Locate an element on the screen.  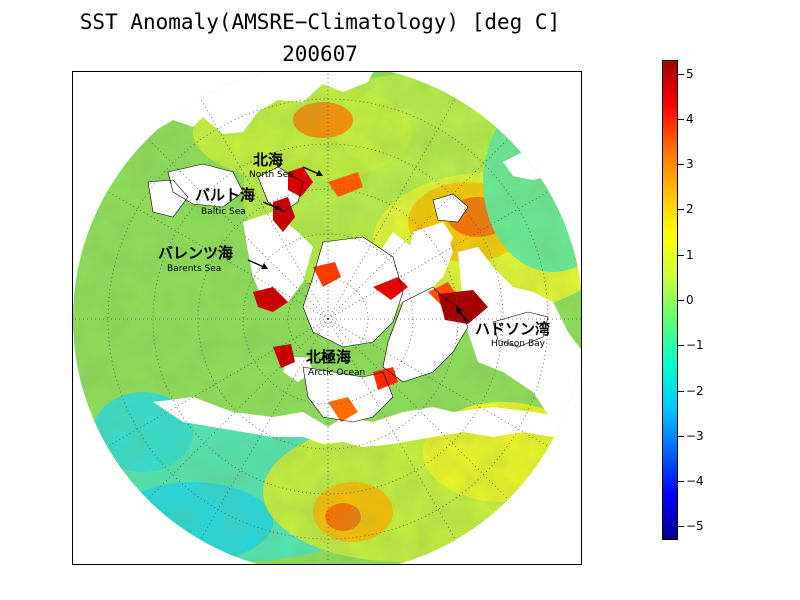
annotation-arctic-ocean-en: Arctic Ocean is located at coordinates (336, 373).